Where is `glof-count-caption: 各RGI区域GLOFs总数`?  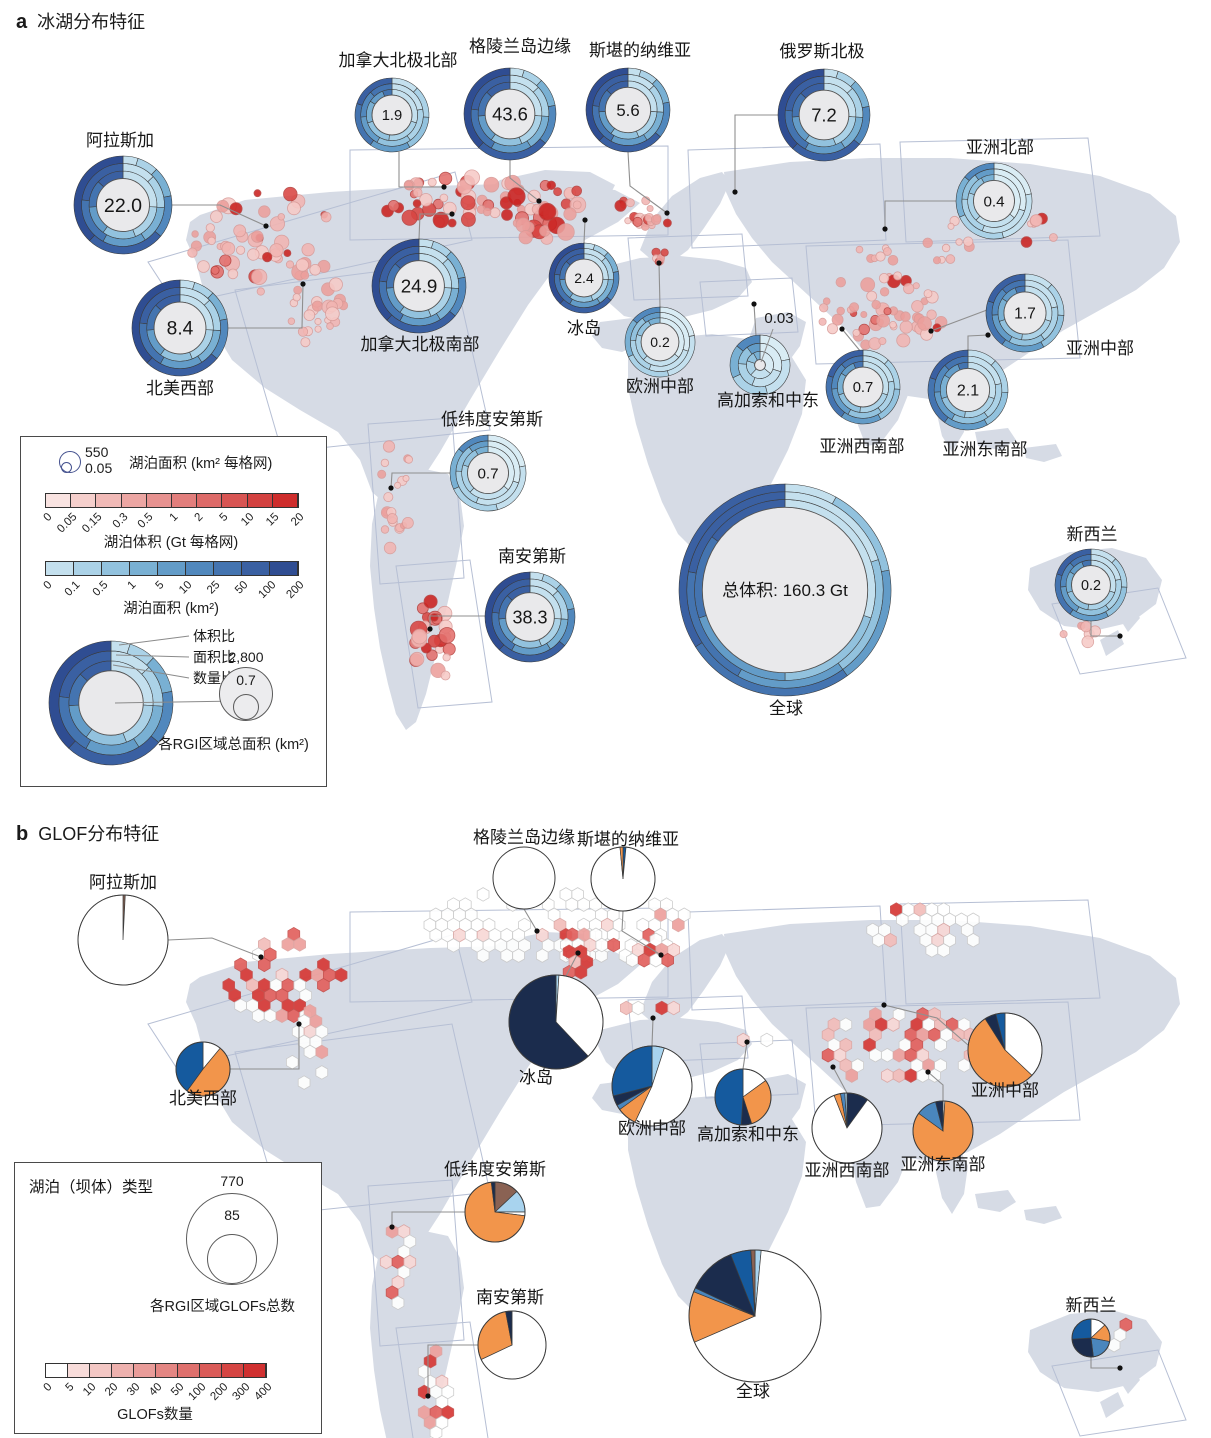 glof-count-caption: 各RGI区域GLOFs总数 is located at coordinates (222, 1307).